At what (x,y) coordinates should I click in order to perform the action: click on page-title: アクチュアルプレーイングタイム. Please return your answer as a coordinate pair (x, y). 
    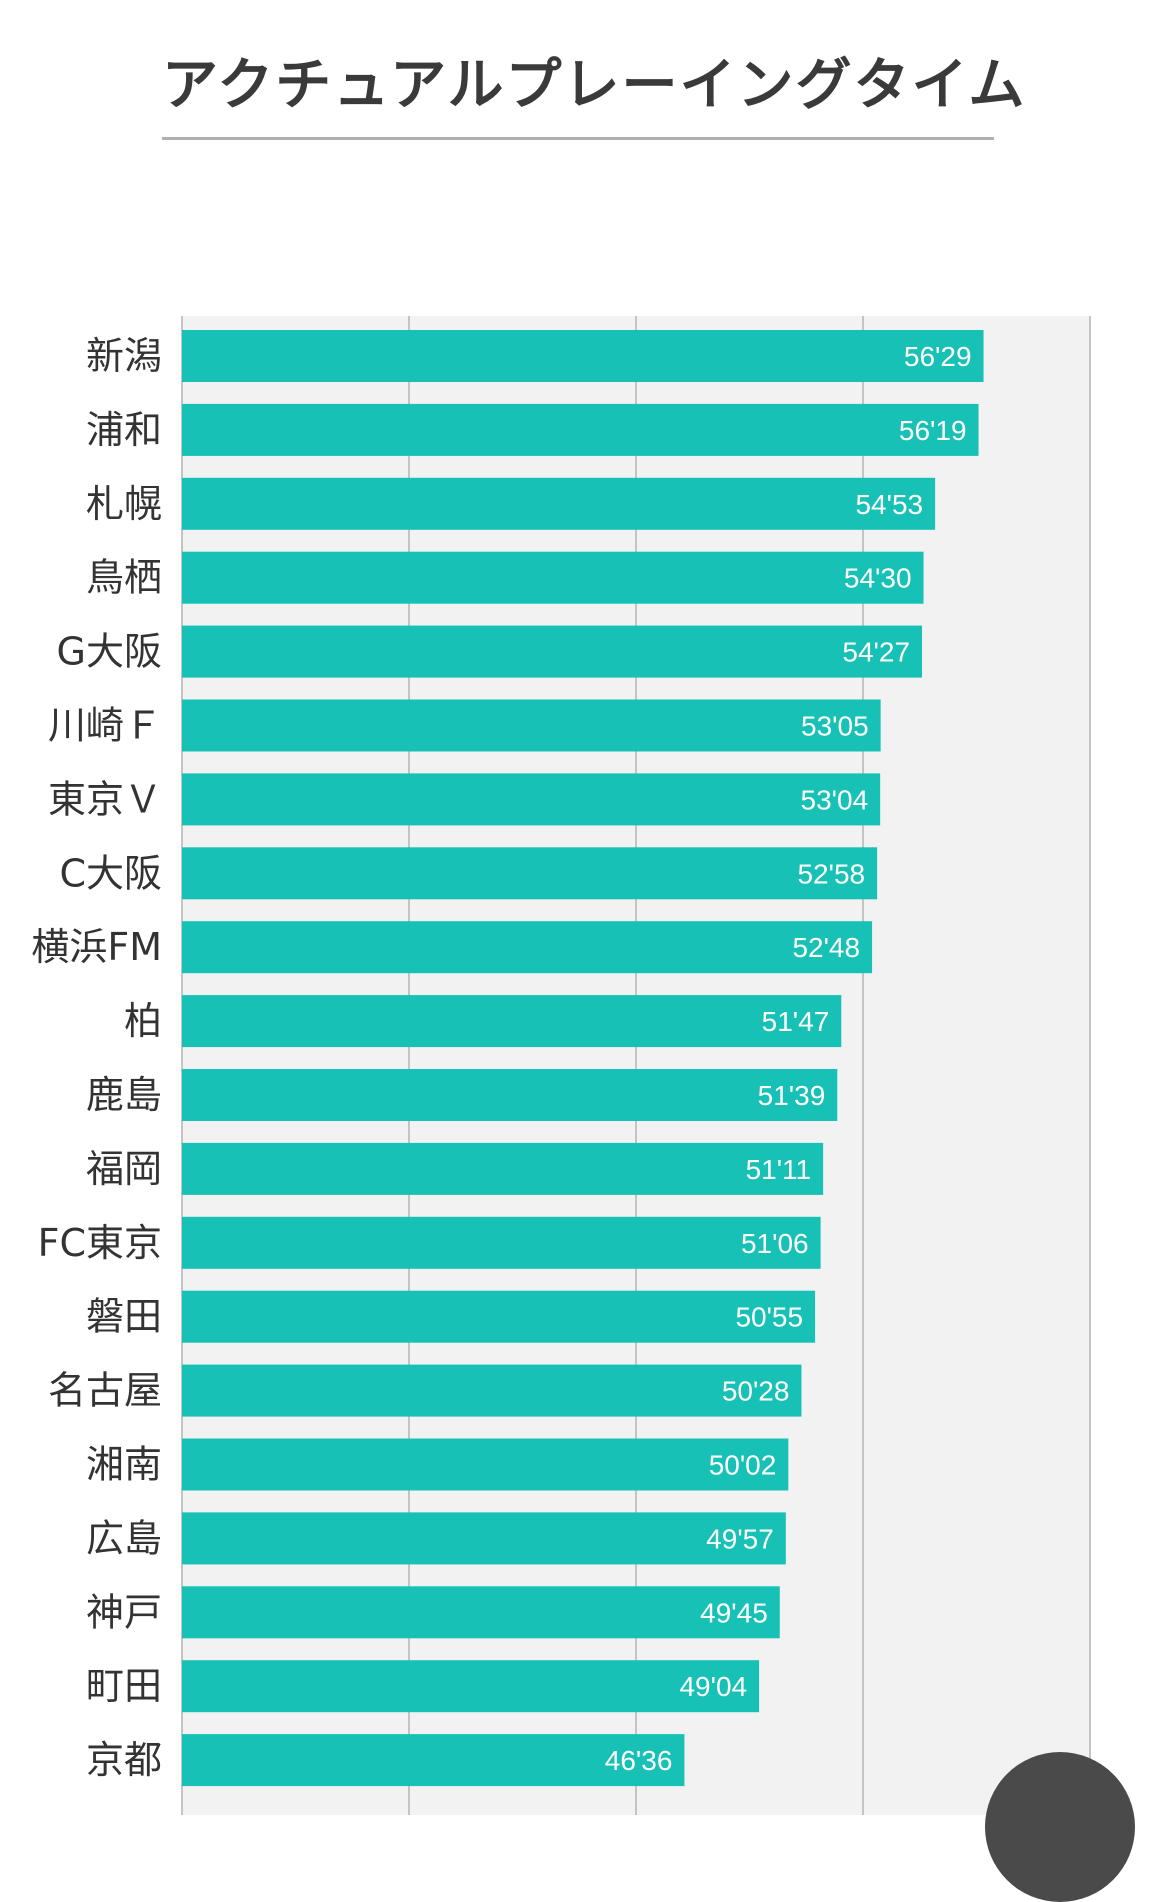
    Looking at the image, I should click on (594, 85).